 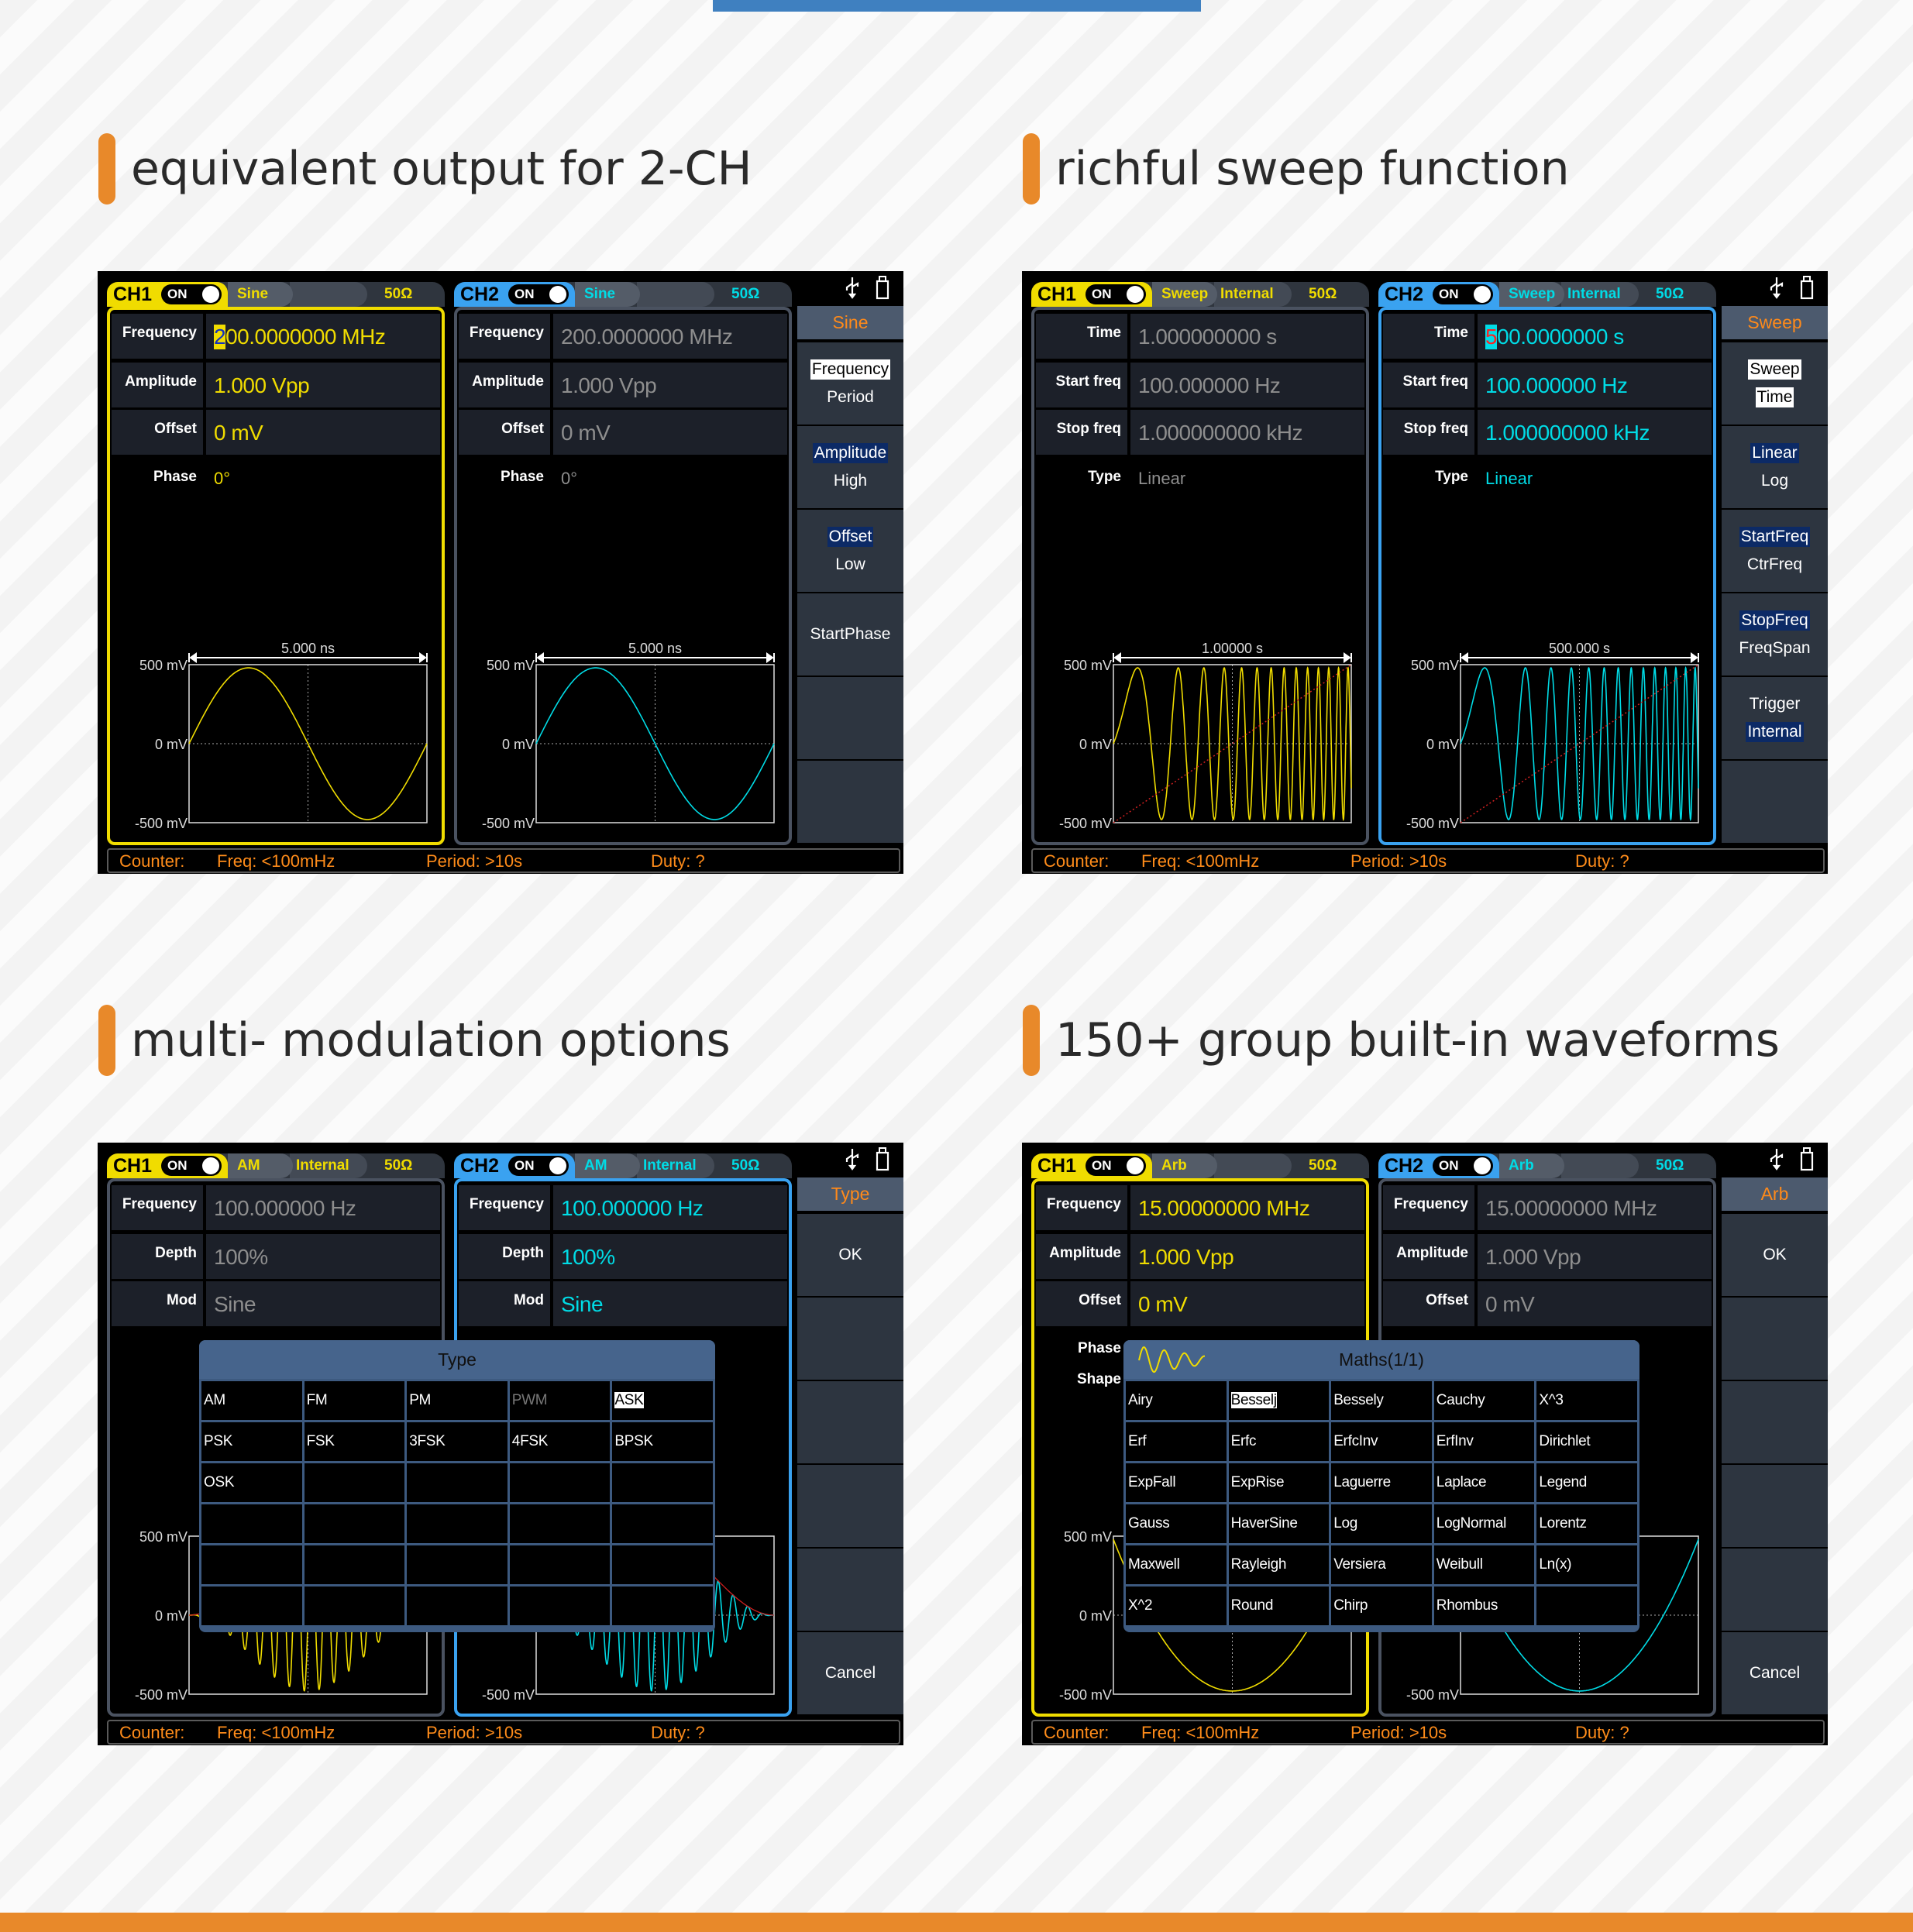 What do you see at coordinates (354, 1400) in the screenshot?
I see `popup-option: FM` at bounding box center [354, 1400].